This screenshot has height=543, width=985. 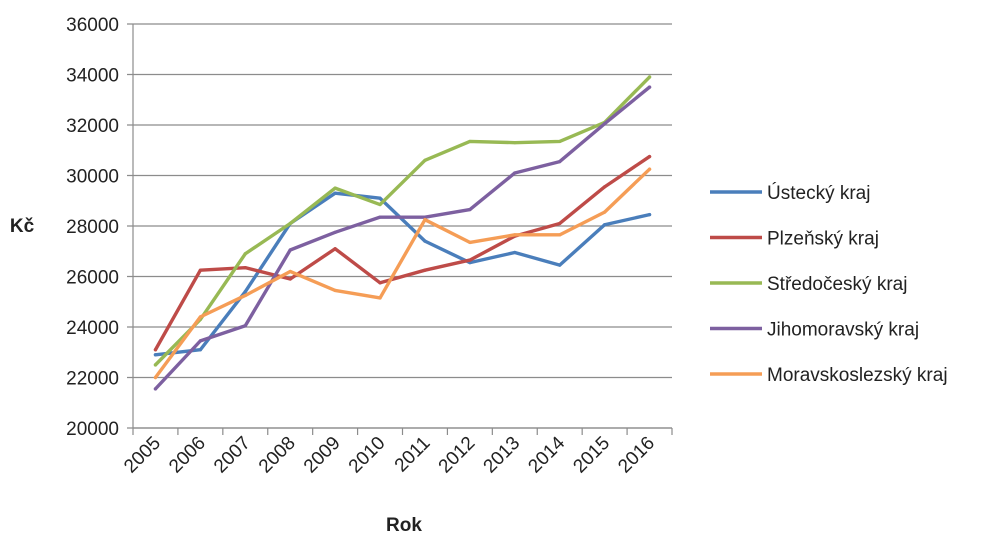 I want to click on x-tick-label: 2006, so click(x=187, y=455).